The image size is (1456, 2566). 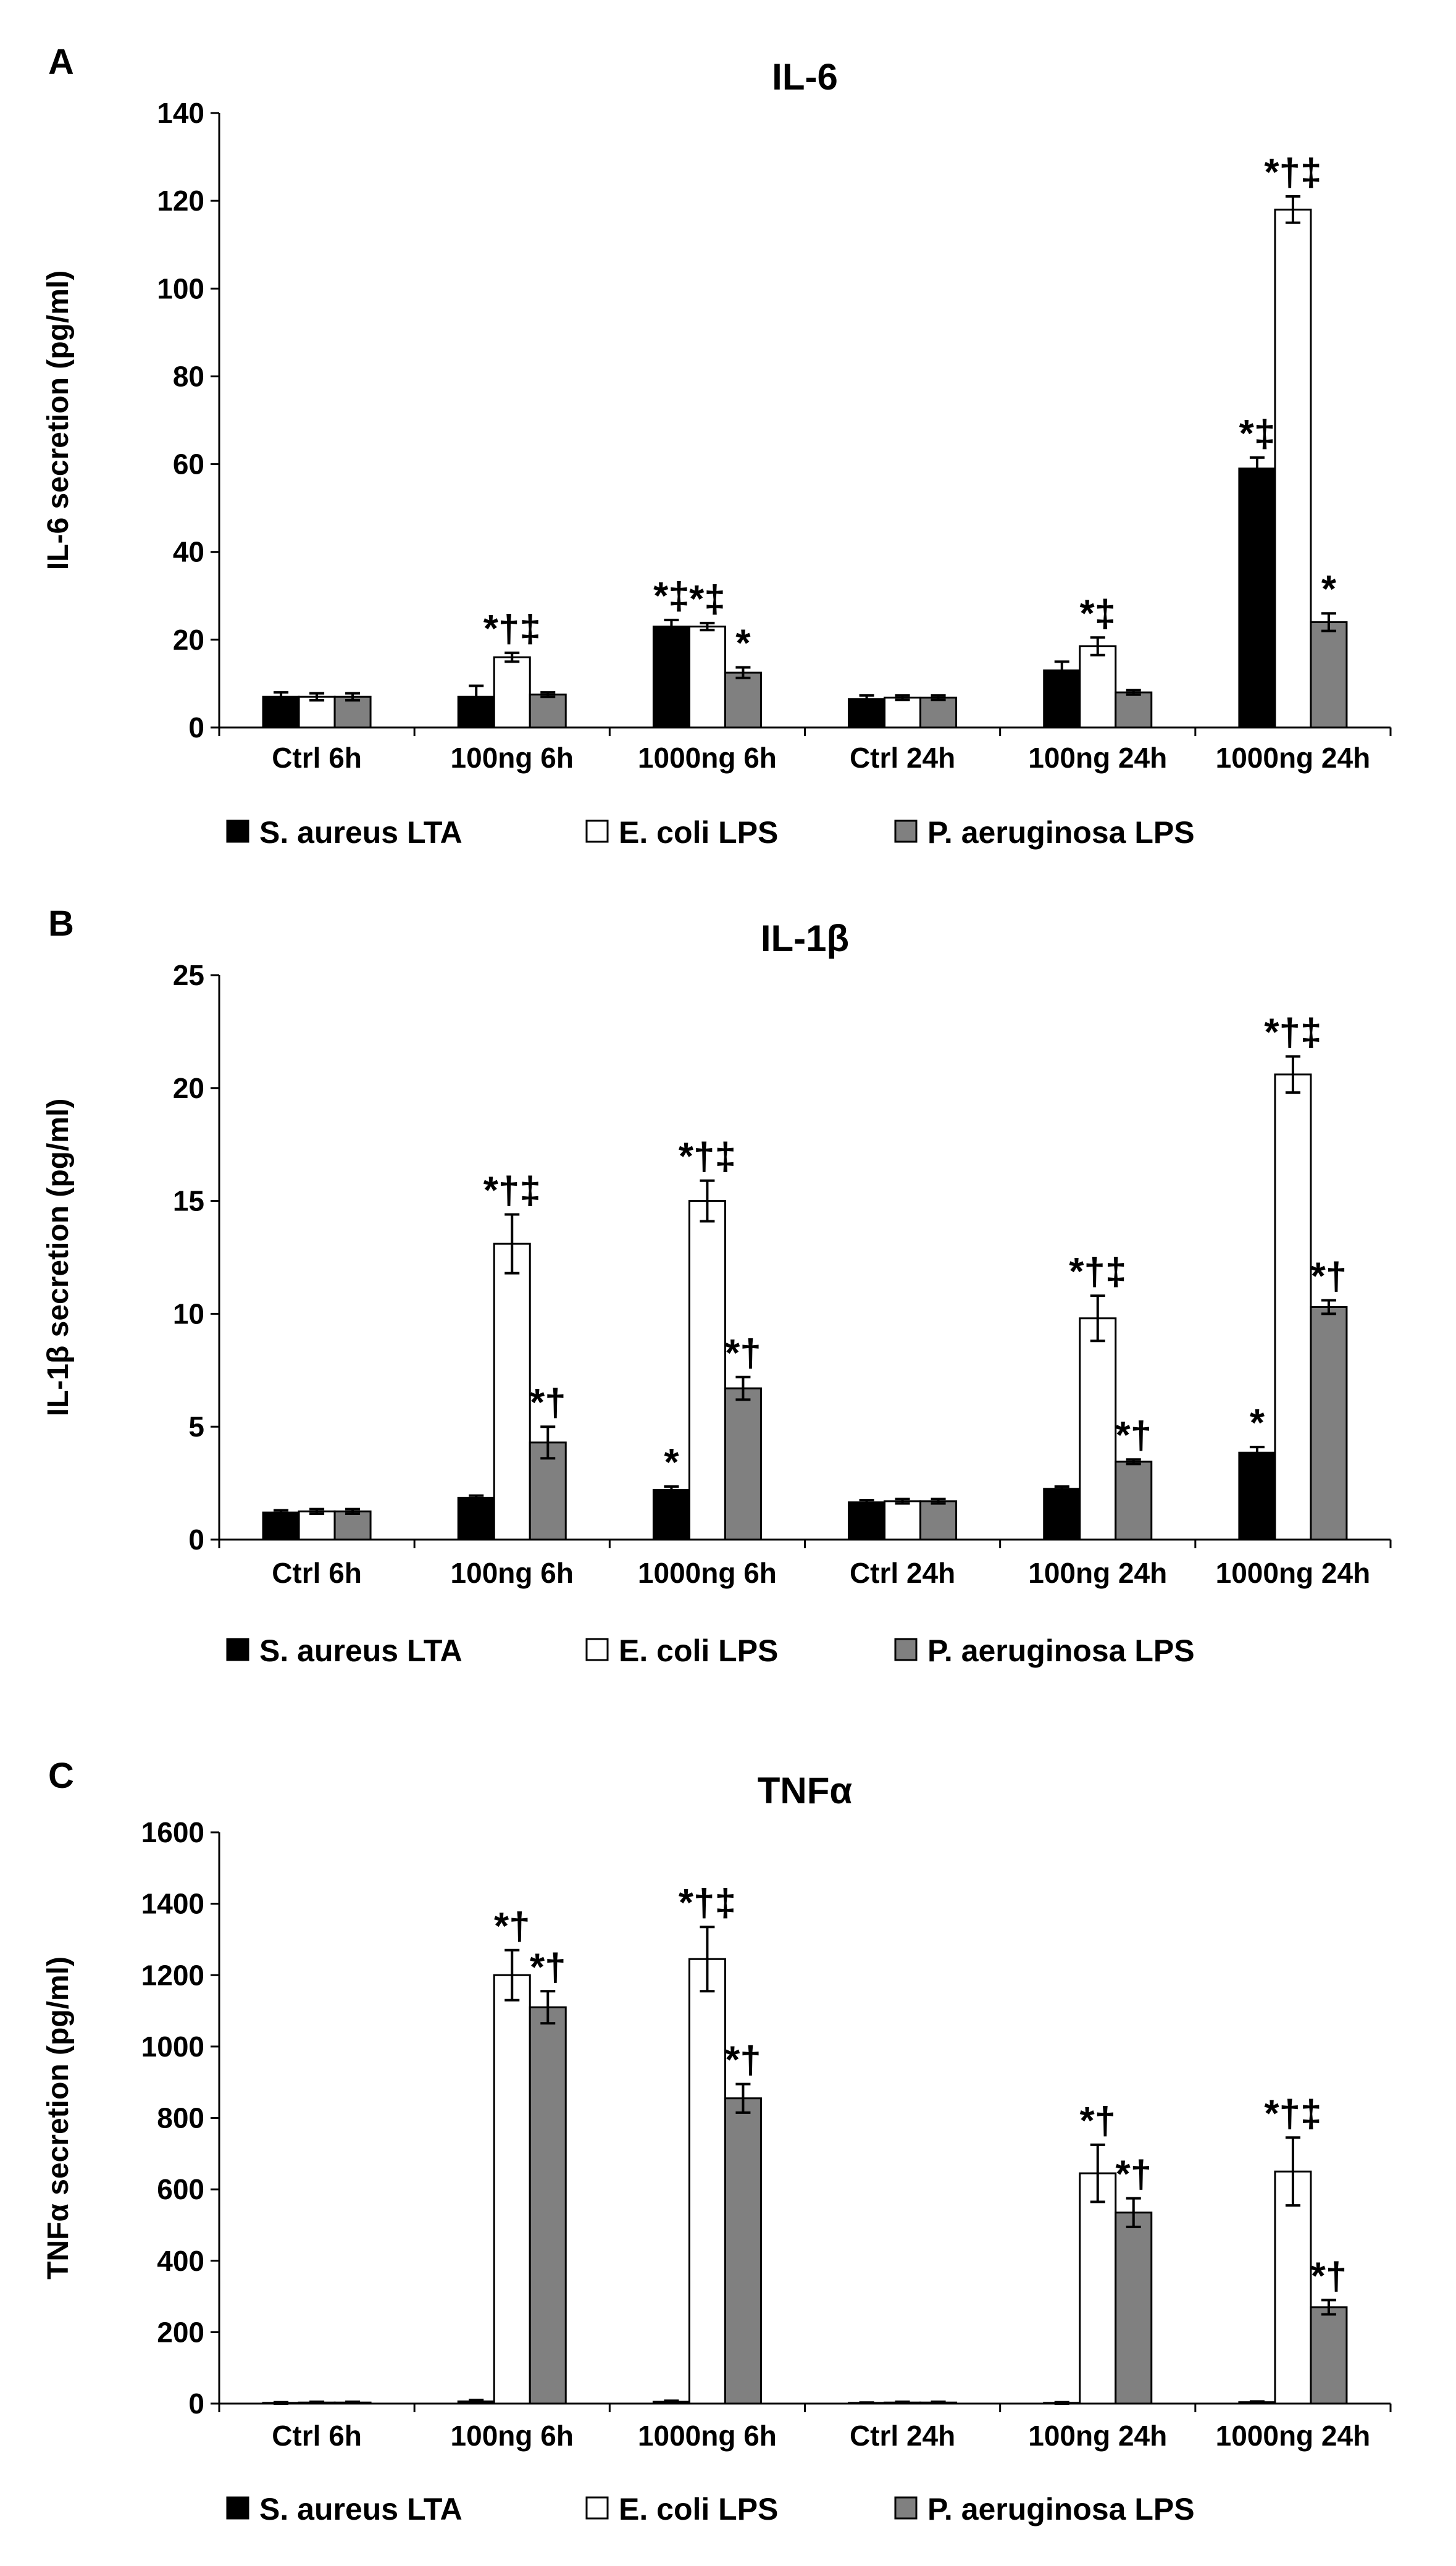 I want to click on y-tick-label: 1600, so click(x=172, y=1832).